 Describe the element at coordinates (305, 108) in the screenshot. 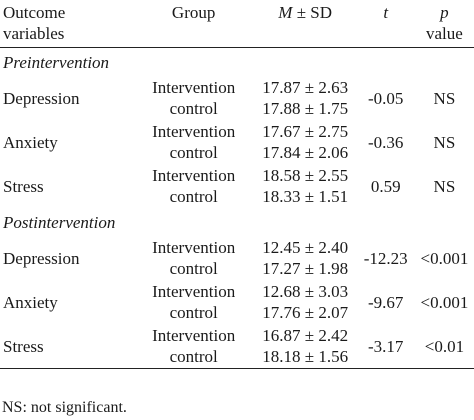

I see `mean-sd-control: 17.88 ± 1.75` at that location.